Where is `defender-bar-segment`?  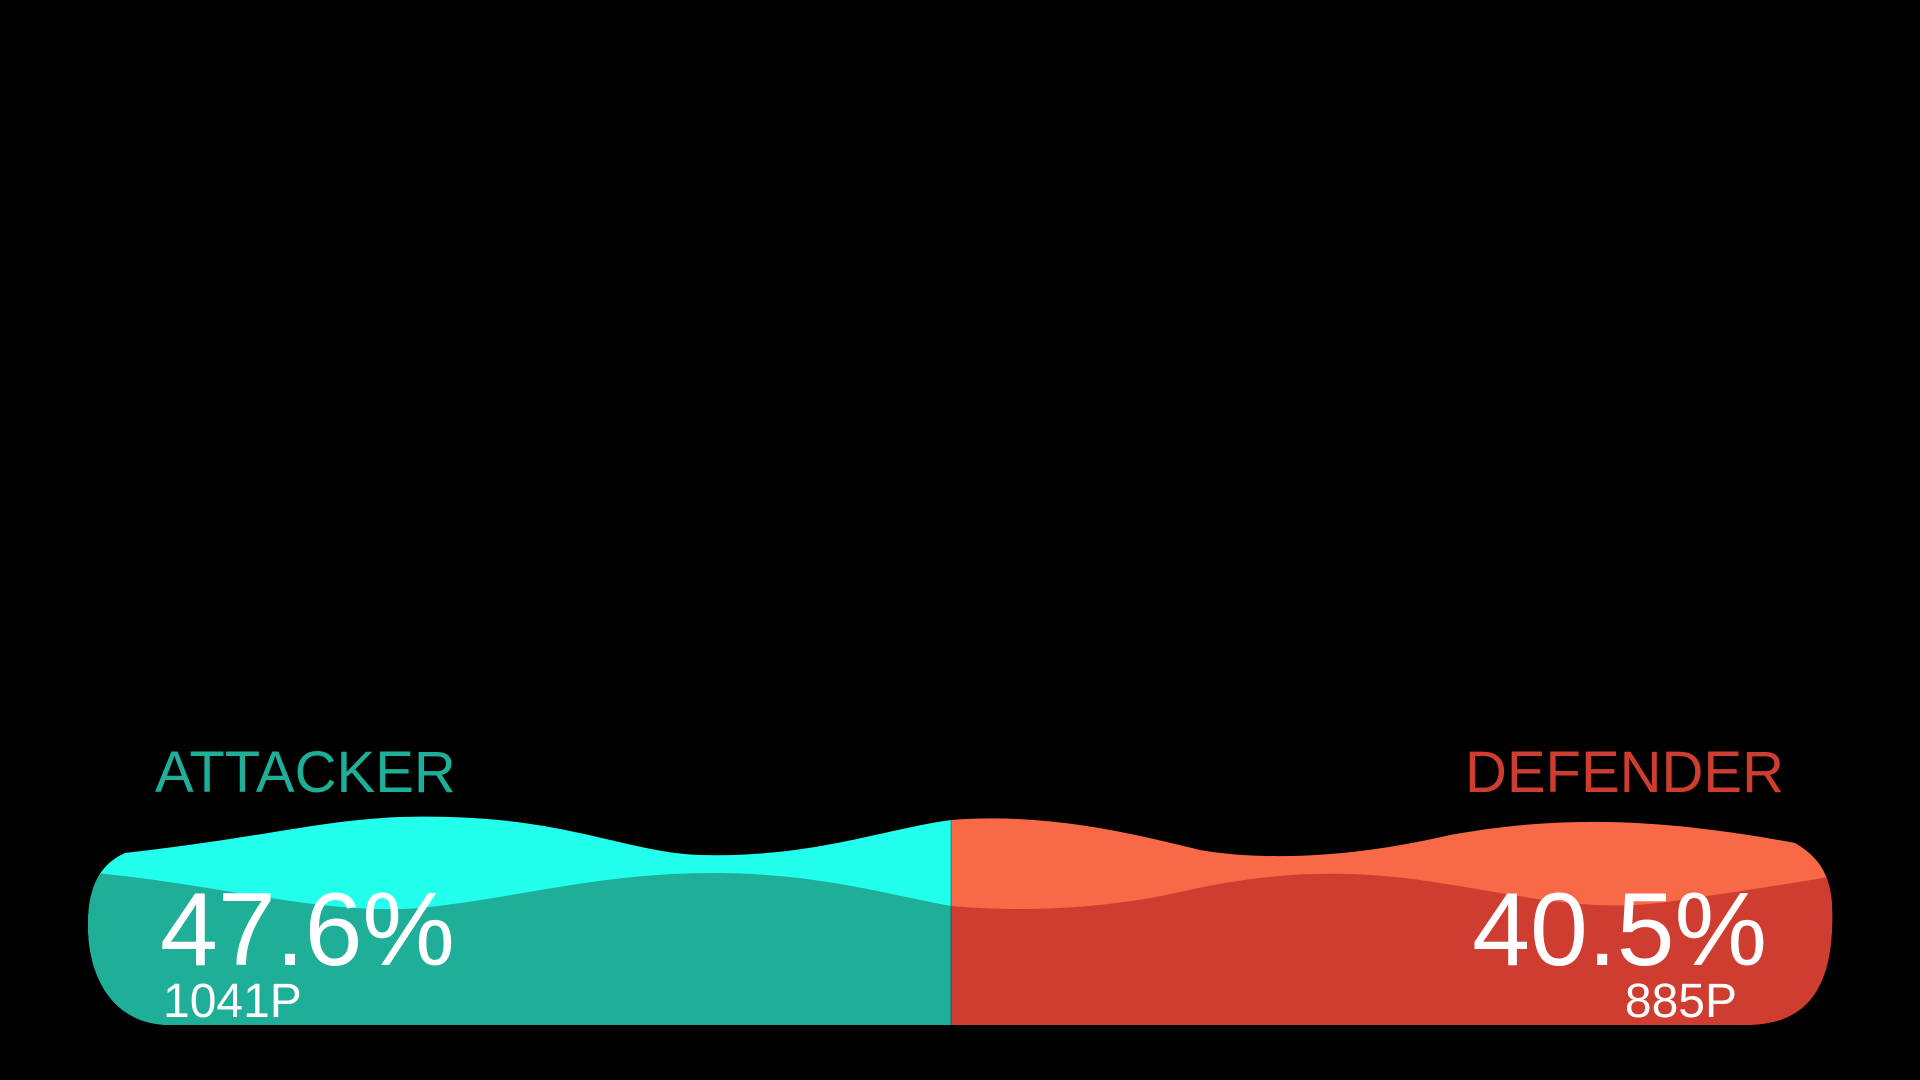
defender-bar-segment is located at coordinates (1392, 920).